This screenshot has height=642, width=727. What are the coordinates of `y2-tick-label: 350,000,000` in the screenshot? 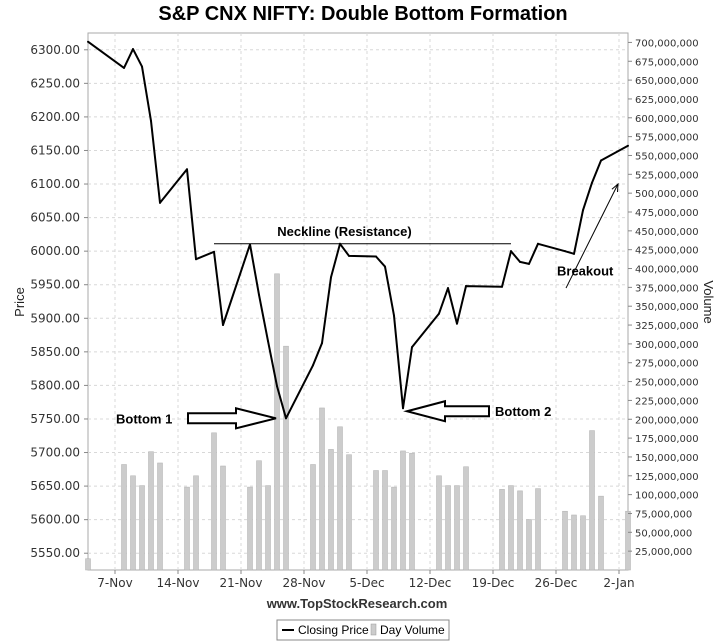 It's located at (667, 307).